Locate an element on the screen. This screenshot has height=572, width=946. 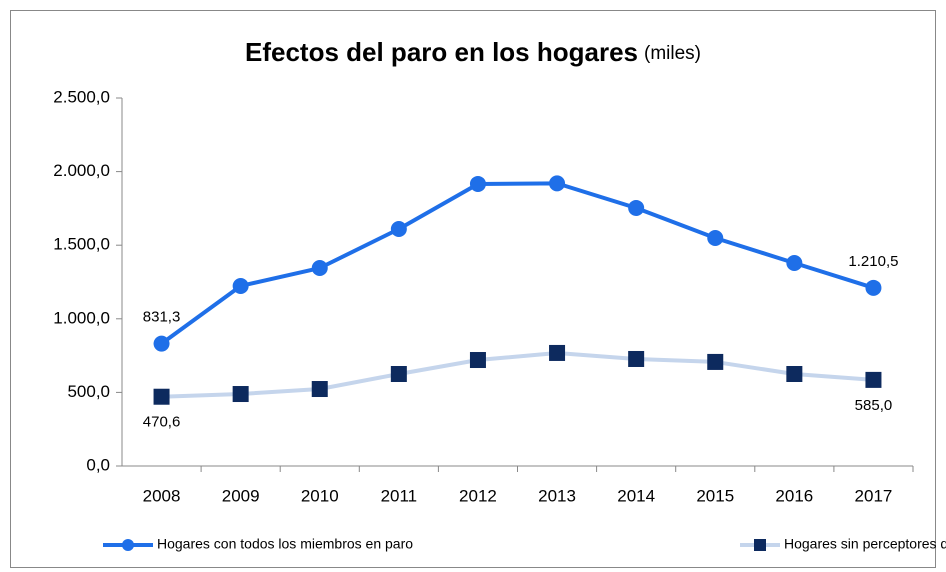
chart-title-unit: (miles) is located at coordinates (672, 53).